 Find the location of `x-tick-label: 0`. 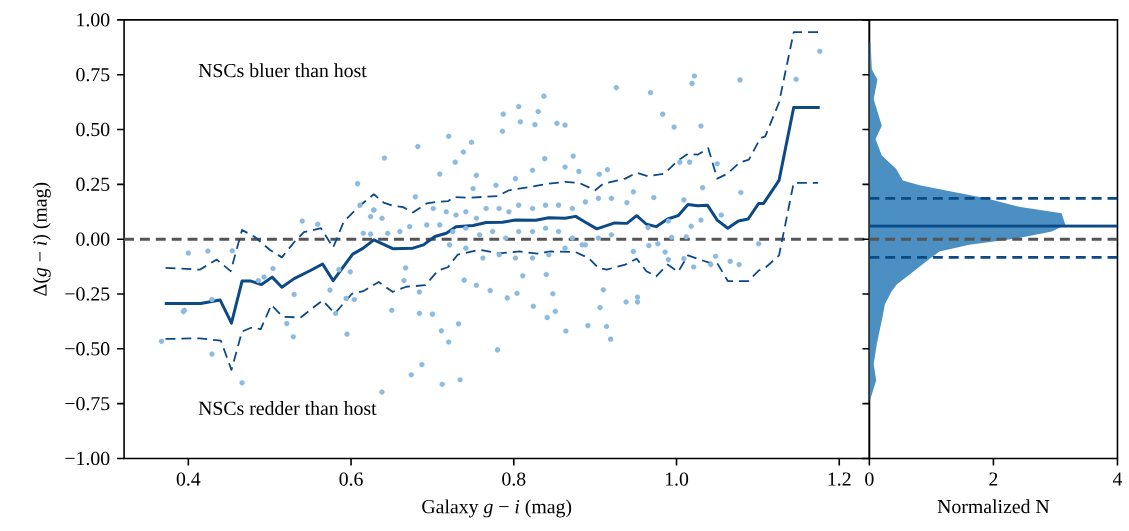

x-tick-label: 0 is located at coordinates (869, 479).